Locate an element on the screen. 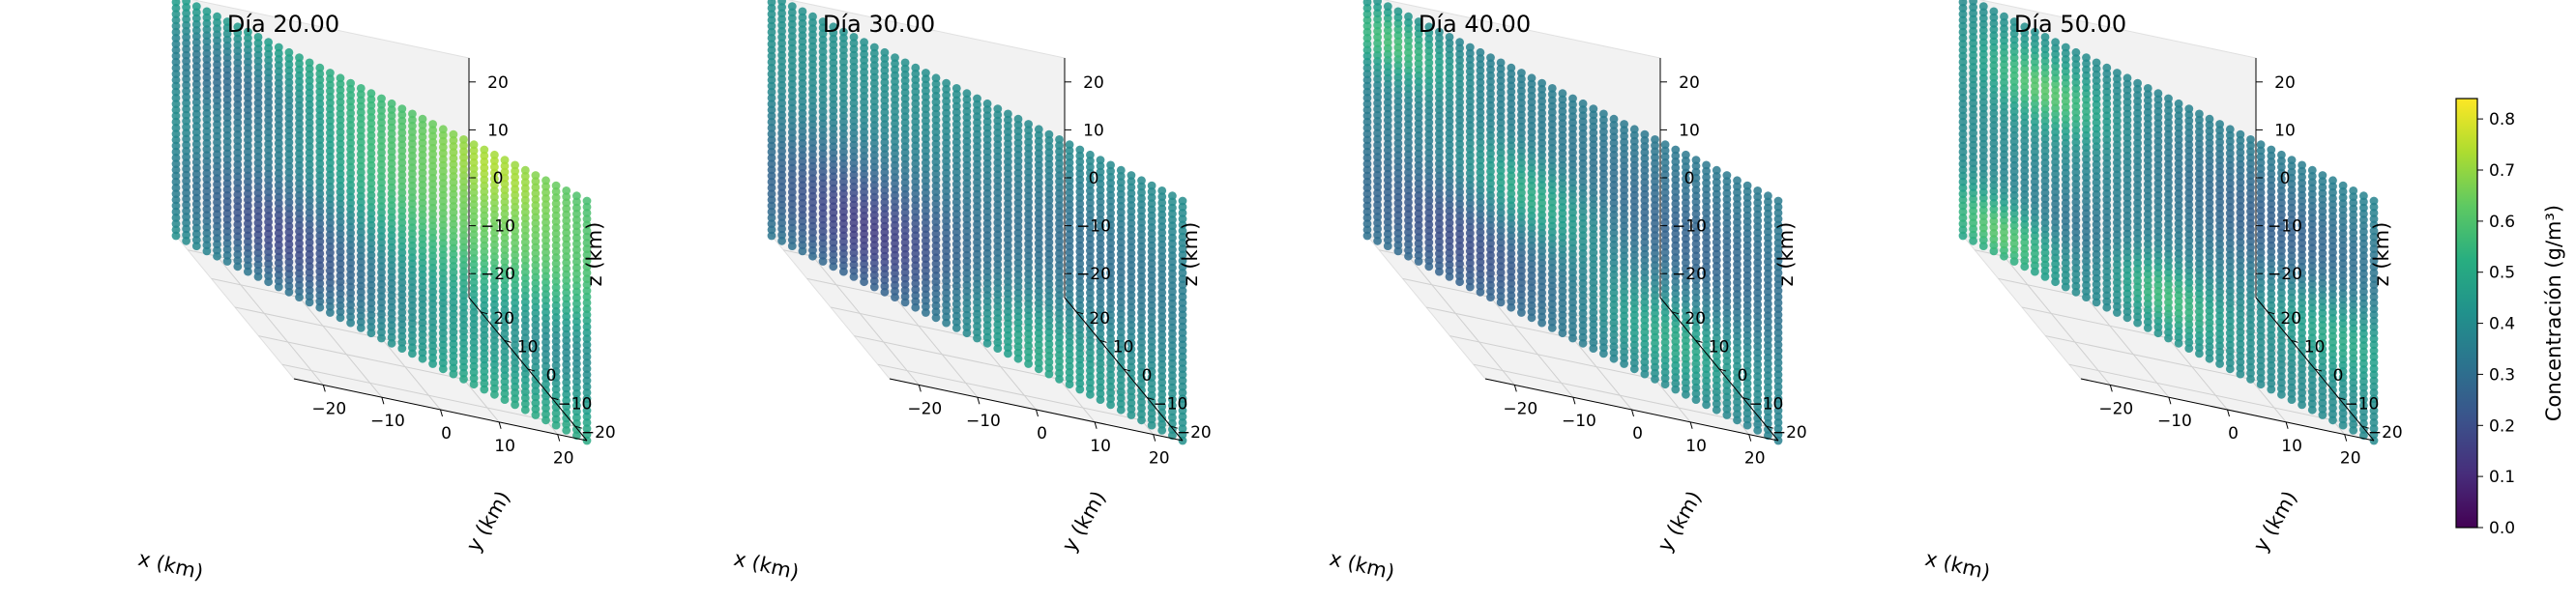  x-tick-label: −20 is located at coordinates (924, 408).